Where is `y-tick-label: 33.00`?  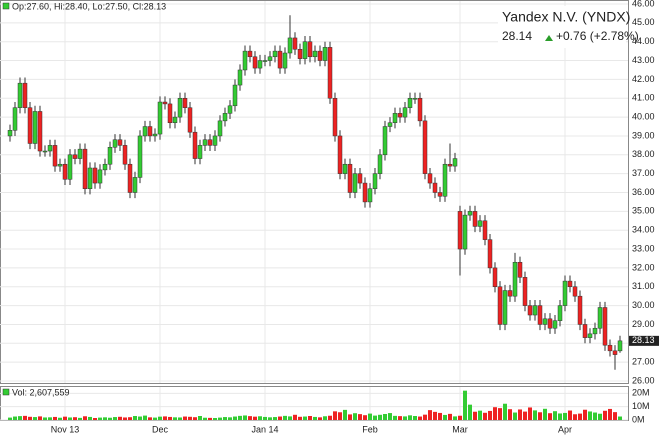
y-tick-label: 33.00 is located at coordinates (643, 248).